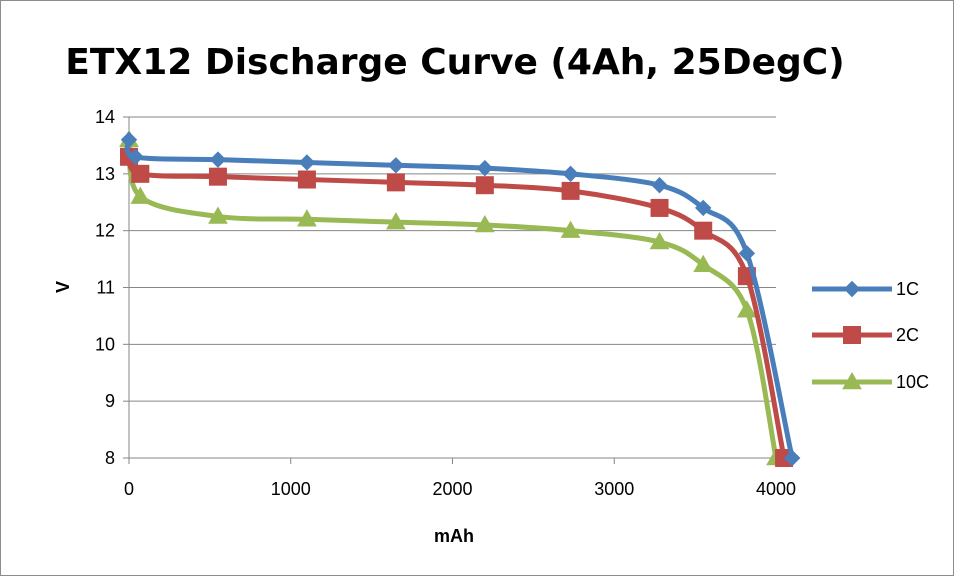 Image resolution: width=955 pixels, height=577 pixels. What do you see at coordinates (776, 489) in the screenshot?
I see `x-tick-label: 4000` at bounding box center [776, 489].